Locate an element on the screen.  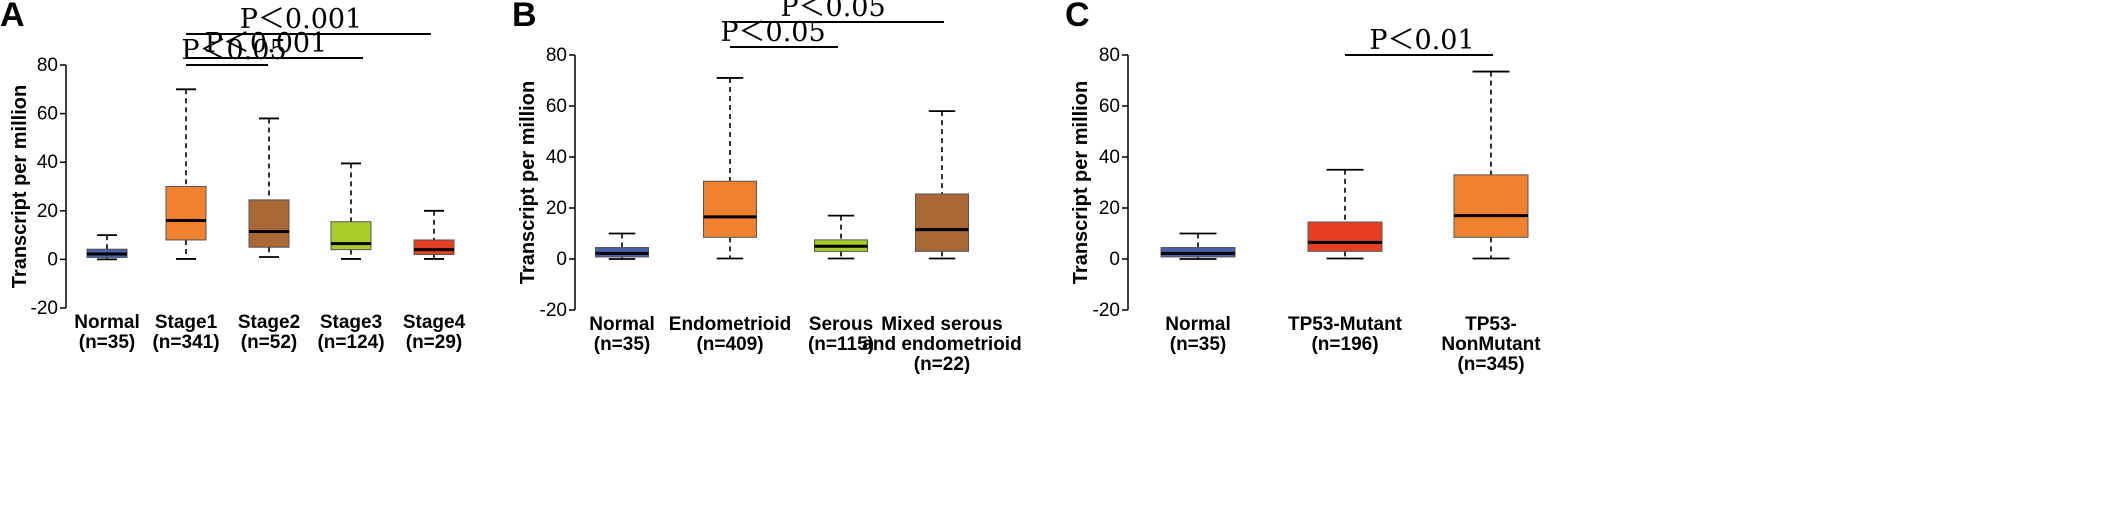
box-tp53- is located at coordinates (1491, 206).